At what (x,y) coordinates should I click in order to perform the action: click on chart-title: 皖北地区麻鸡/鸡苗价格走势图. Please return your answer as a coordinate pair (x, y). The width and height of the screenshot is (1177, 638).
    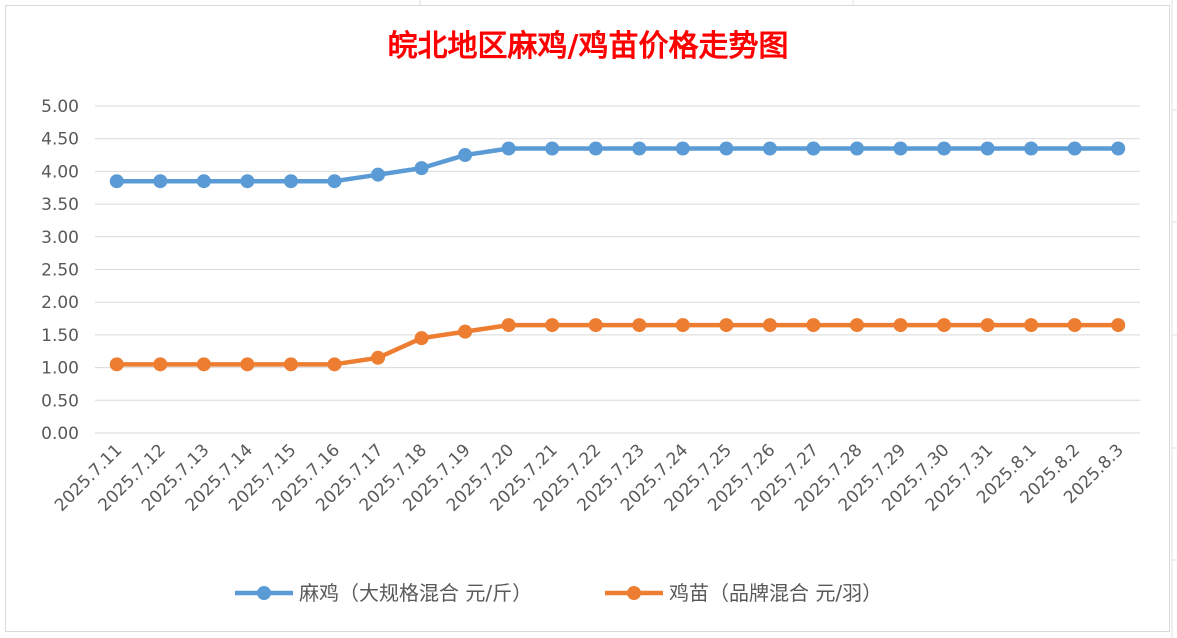
    Looking at the image, I should click on (588, 46).